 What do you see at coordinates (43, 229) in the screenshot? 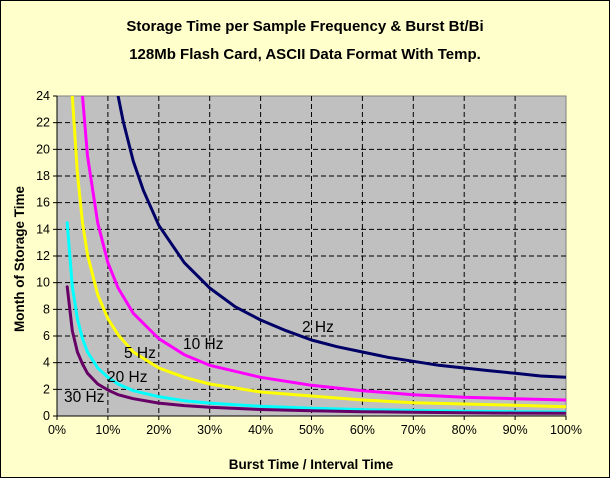
I see `y-tick-label: 14` at bounding box center [43, 229].